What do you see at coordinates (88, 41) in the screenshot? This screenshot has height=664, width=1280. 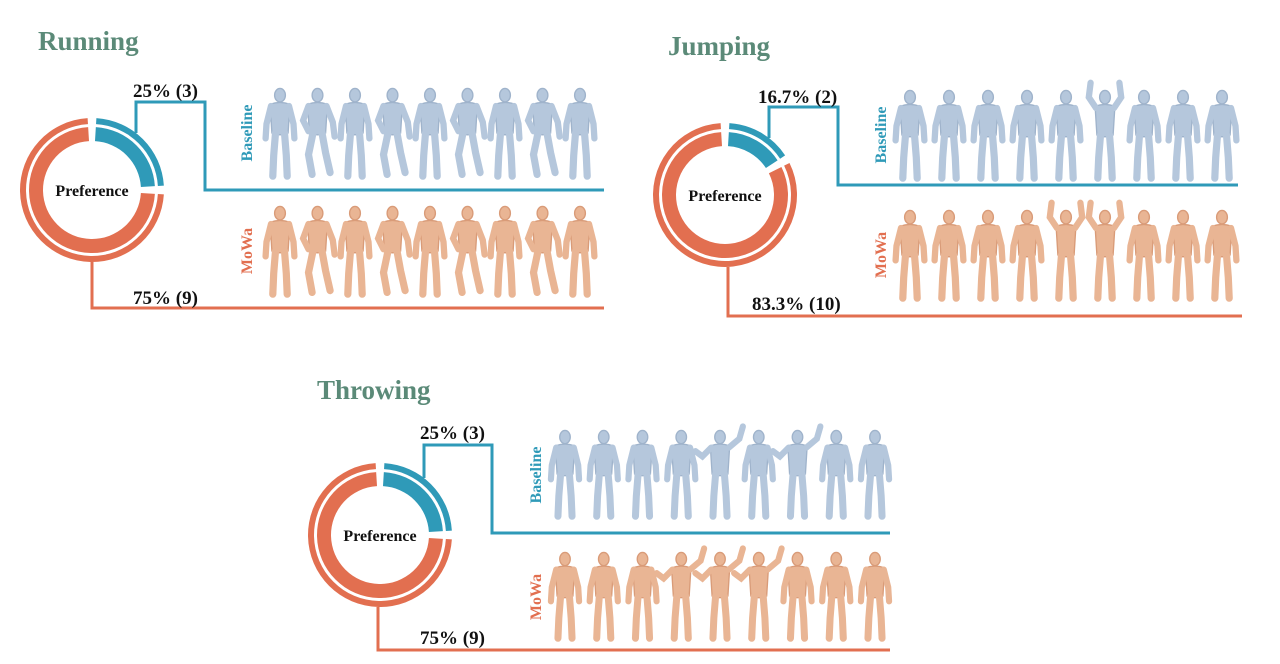 I see `panel-title: Running` at bounding box center [88, 41].